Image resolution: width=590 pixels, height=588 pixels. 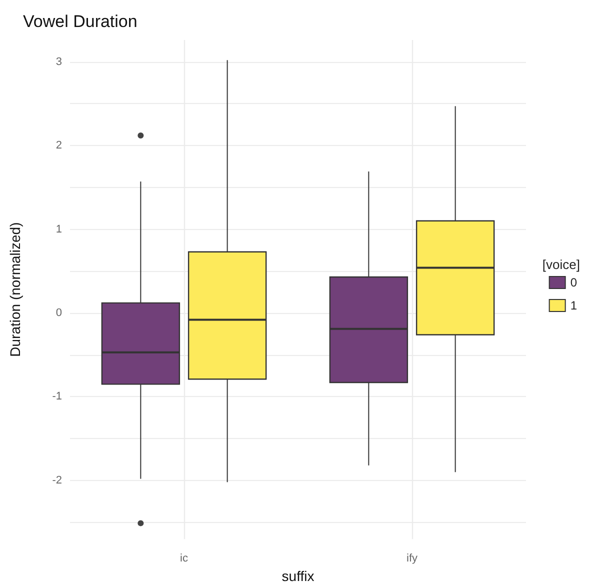 What do you see at coordinates (184, 558) in the screenshot?
I see `x-tick-label: ic` at bounding box center [184, 558].